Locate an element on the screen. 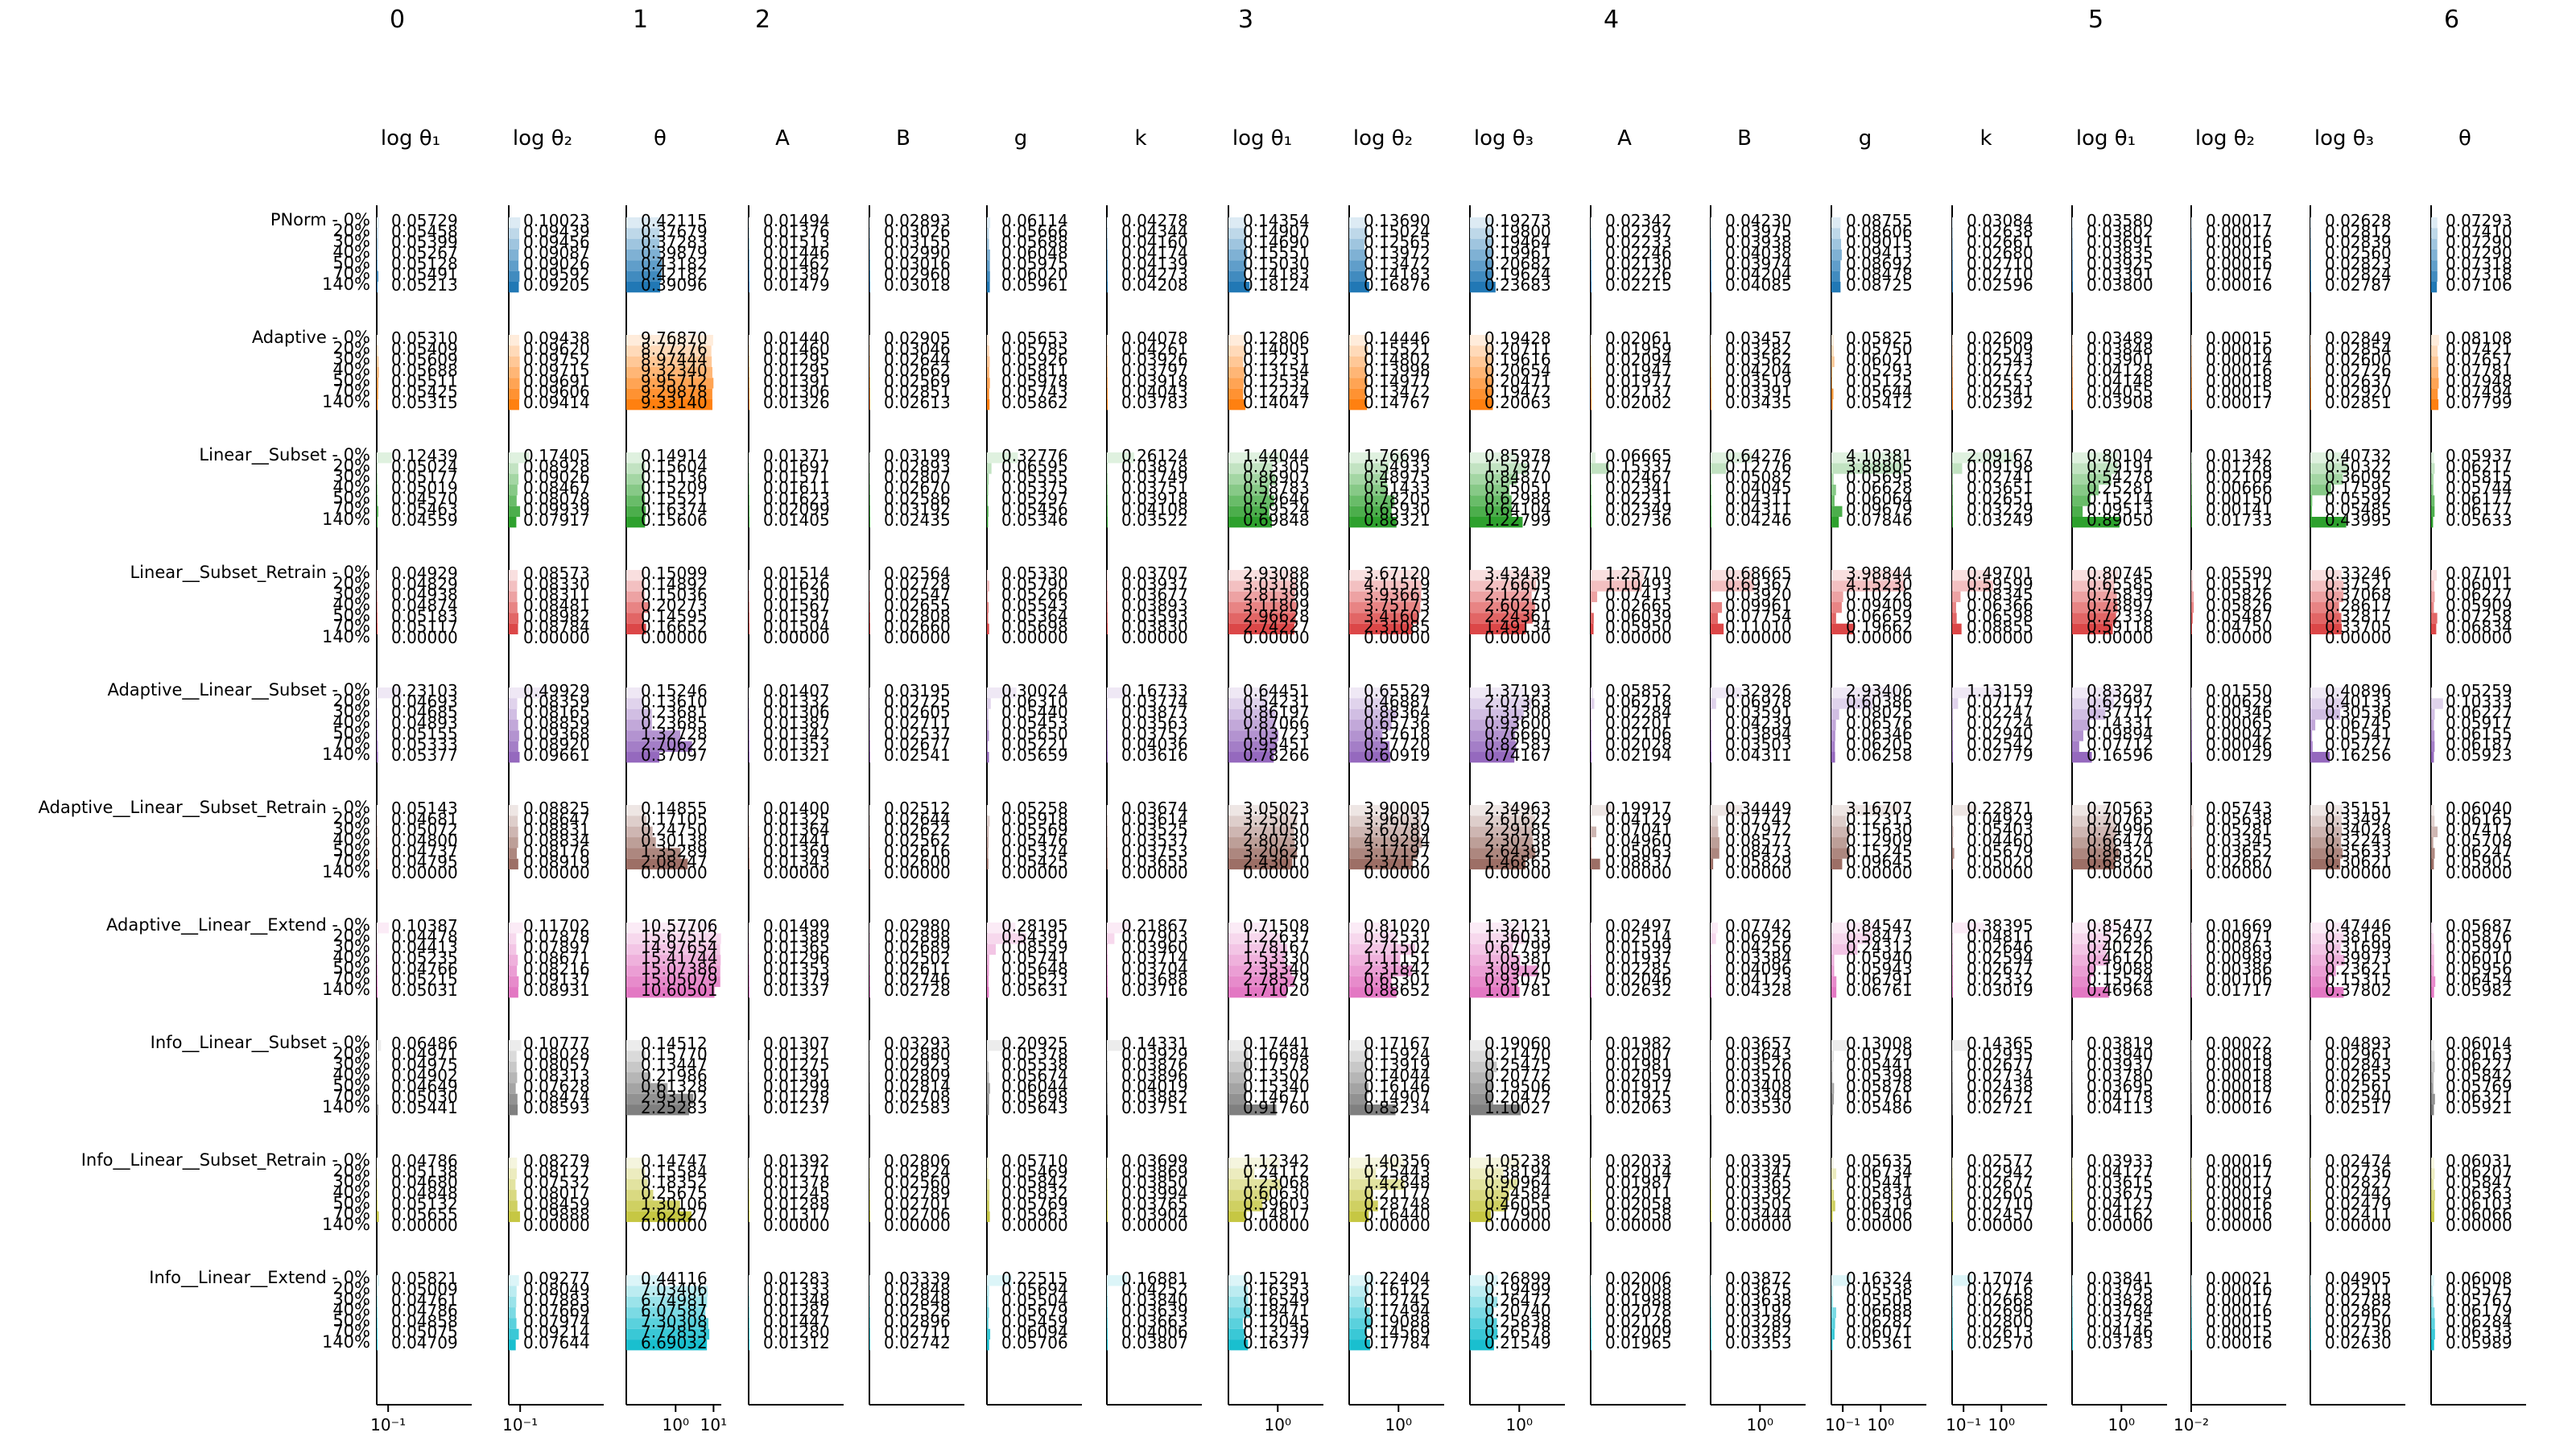  data-label: 0.61328 is located at coordinates (674, 1086).